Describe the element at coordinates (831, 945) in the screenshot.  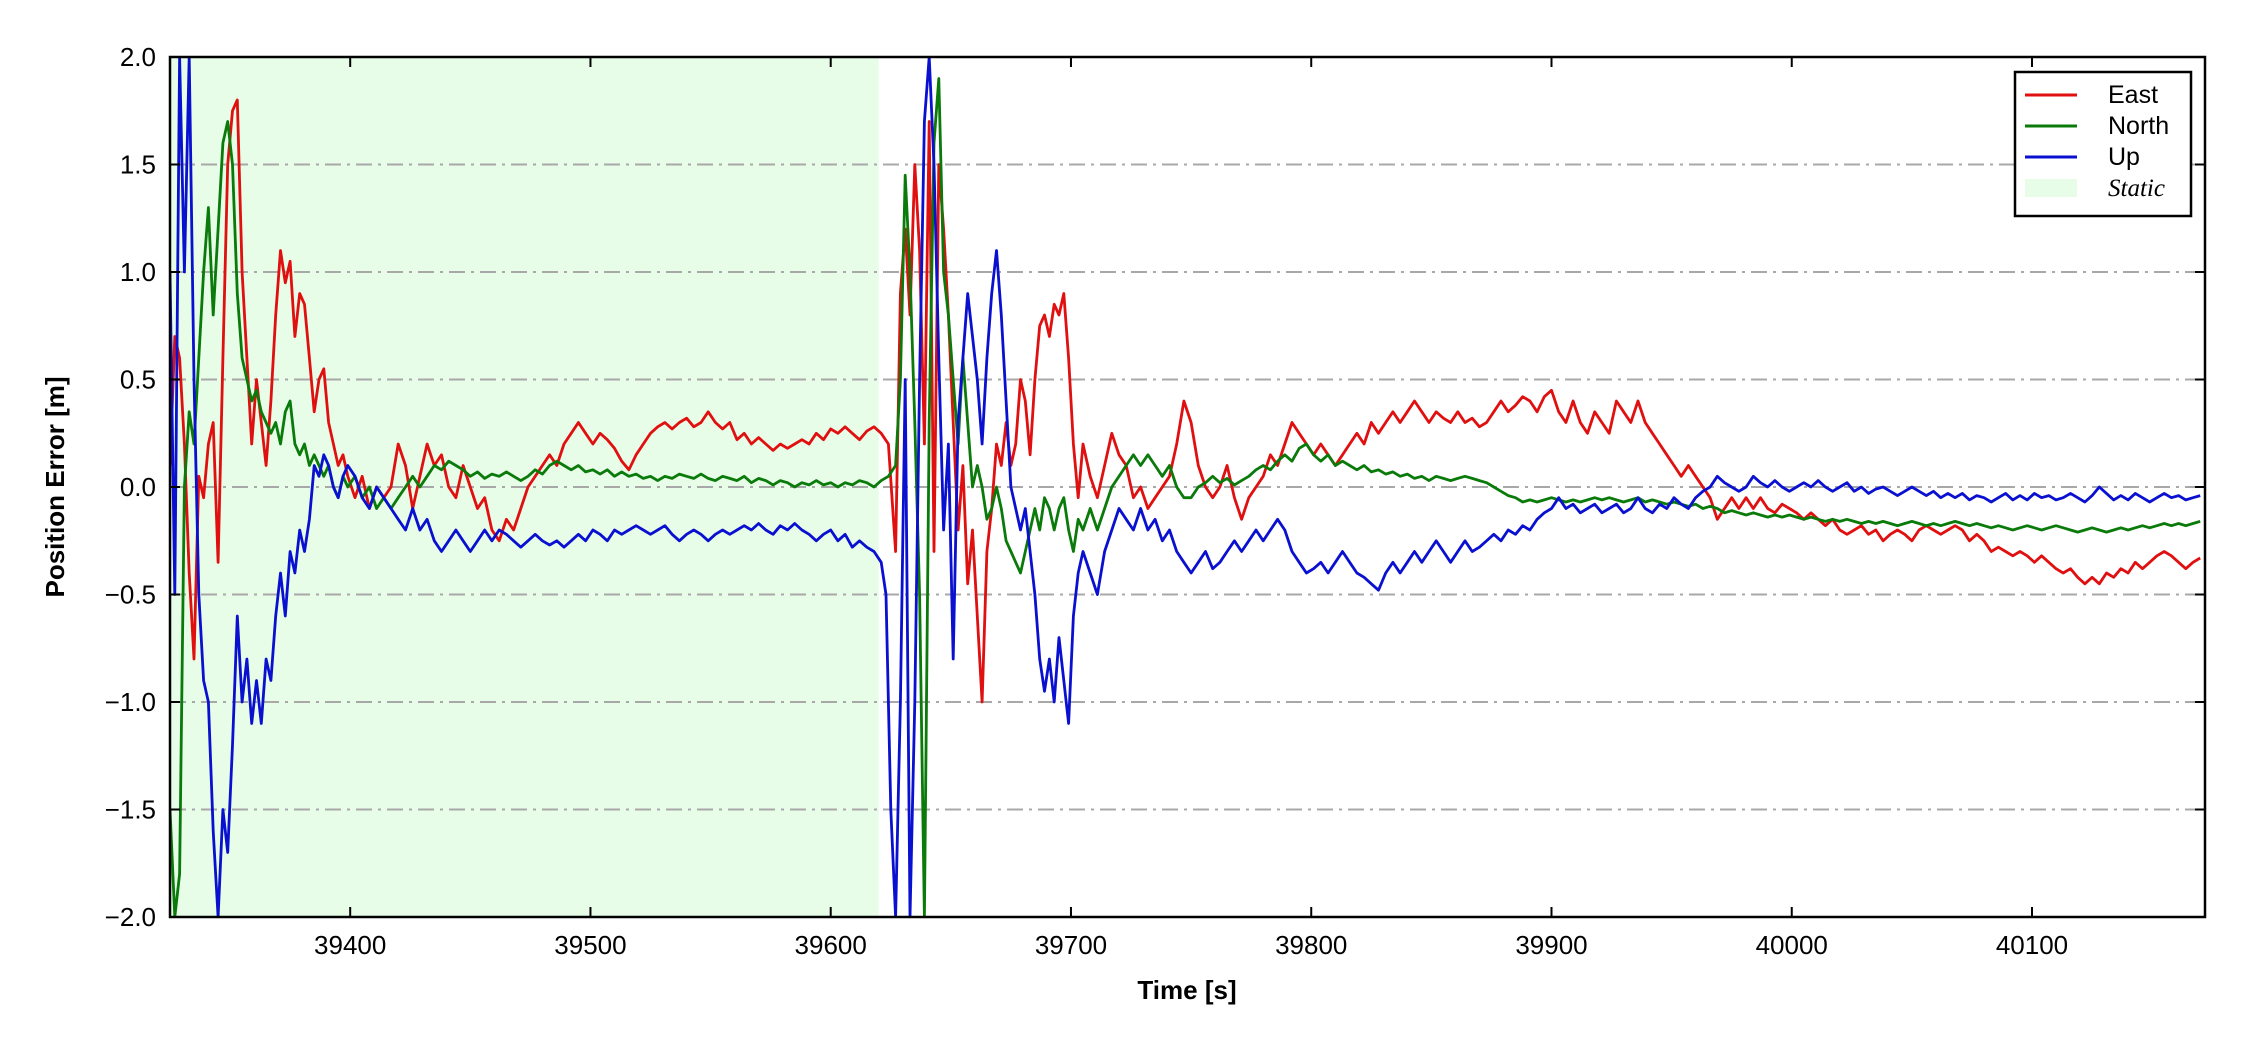
I see `x-tick-label: 39600` at that location.